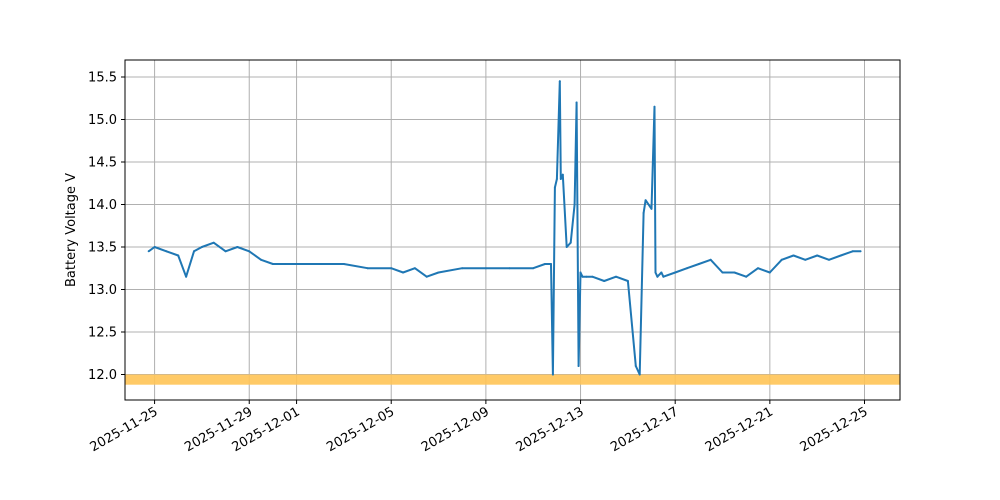 The width and height of the screenshot is (1000, 500). I want to click on threshold-band-layer, so click(512, 379).